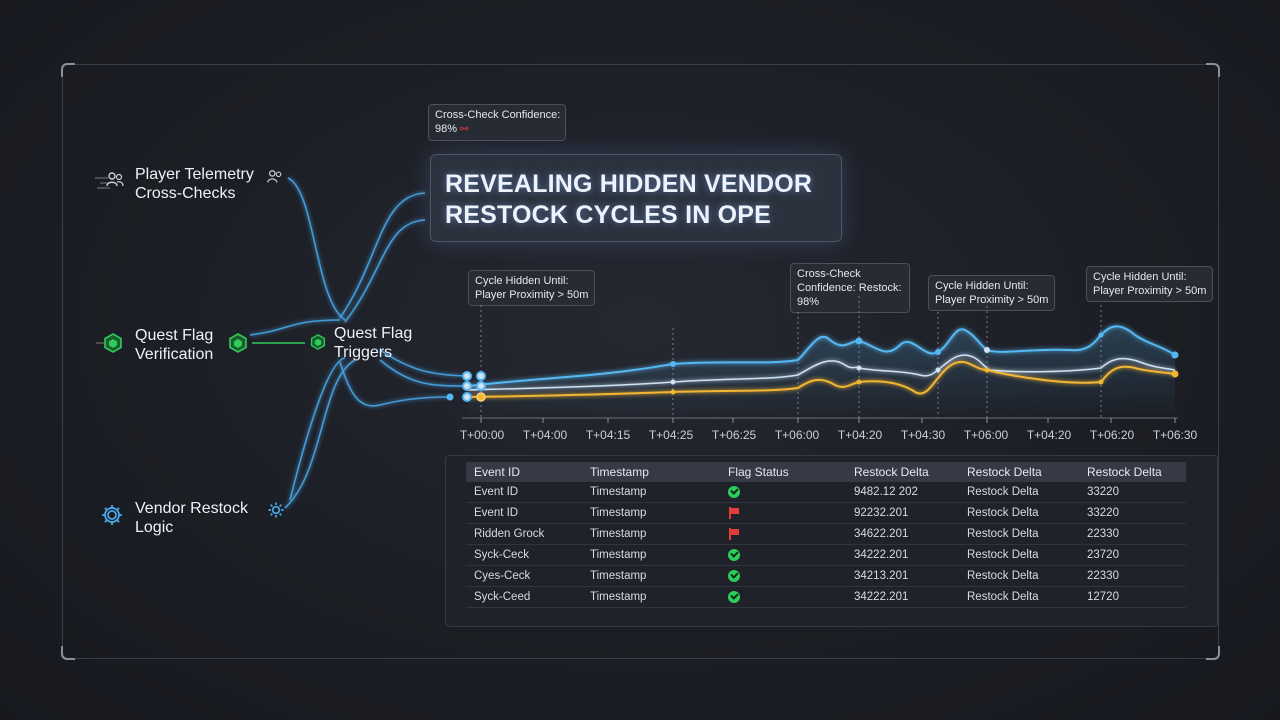 This screenshot has width=1280, height=720. I want to click on tooltip-confidence-top: Cross-Check Confidence: 98% ⚯, so click(497, 122).